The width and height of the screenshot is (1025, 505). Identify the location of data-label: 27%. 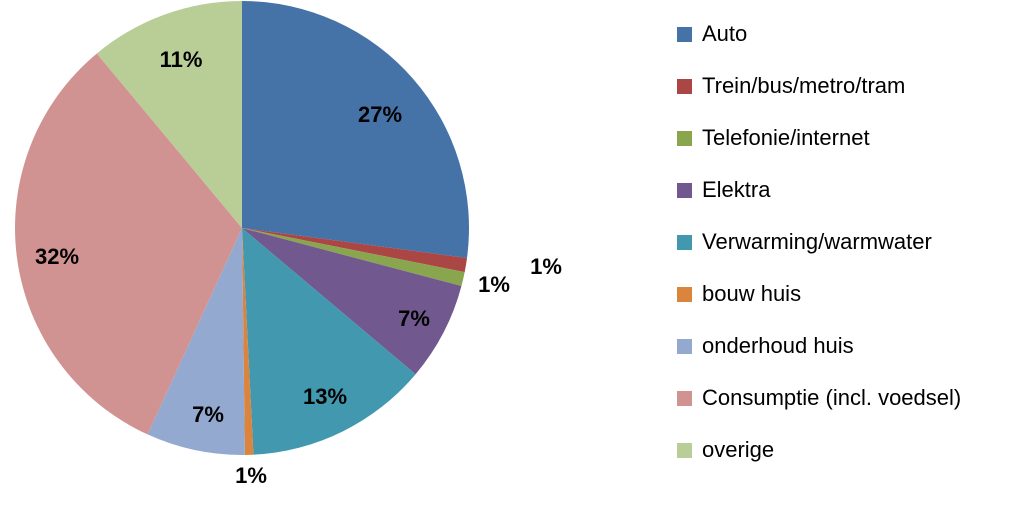
(380, 114).